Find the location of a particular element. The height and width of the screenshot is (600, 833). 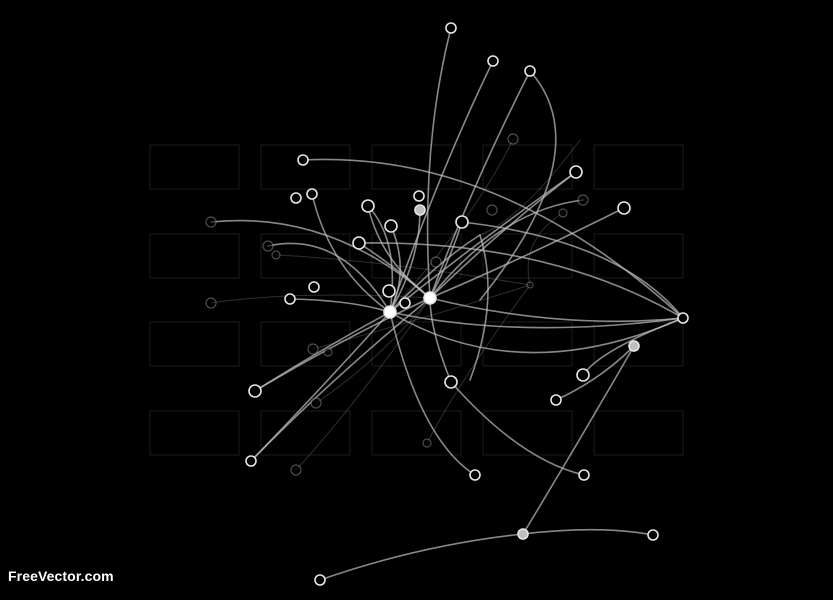

watermark-text: FreeVector.com is located at coordinates (61, 576).